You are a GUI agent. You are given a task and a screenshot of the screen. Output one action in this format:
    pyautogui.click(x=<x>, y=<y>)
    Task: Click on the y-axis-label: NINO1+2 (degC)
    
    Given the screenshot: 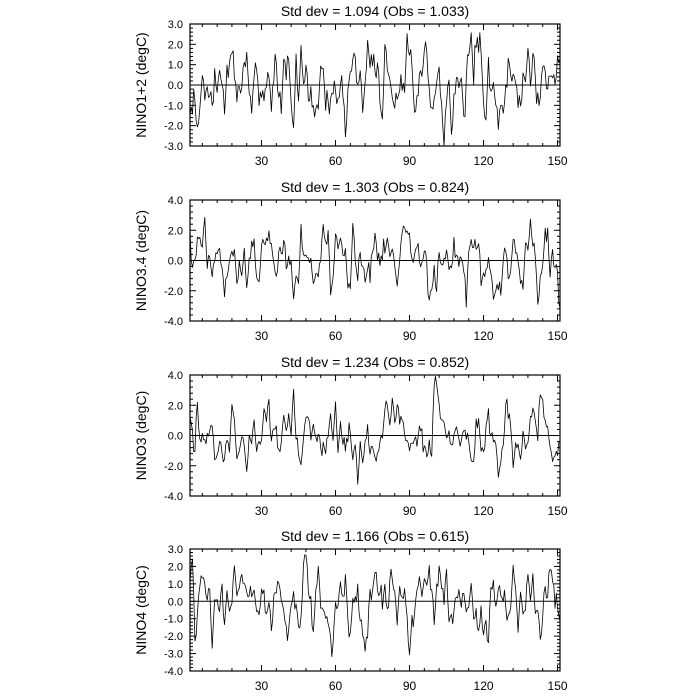 What is the action you would take?
    pyautogui.click(x=141, y=84)
    